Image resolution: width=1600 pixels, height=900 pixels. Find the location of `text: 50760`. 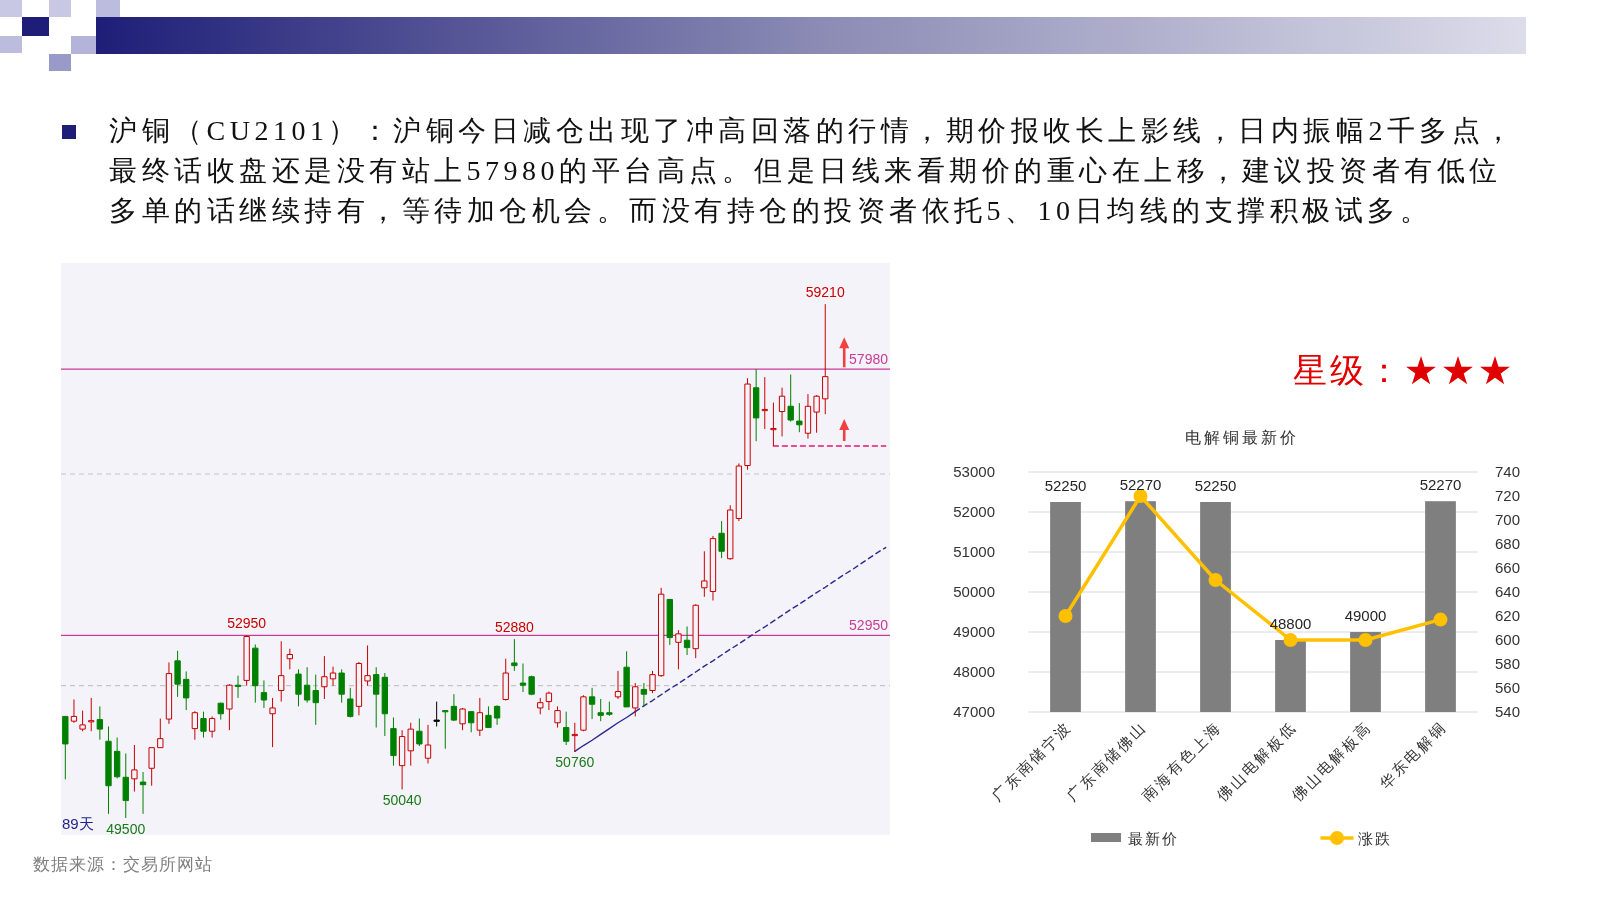

text: 50760 is located at coordinates (575, 762).